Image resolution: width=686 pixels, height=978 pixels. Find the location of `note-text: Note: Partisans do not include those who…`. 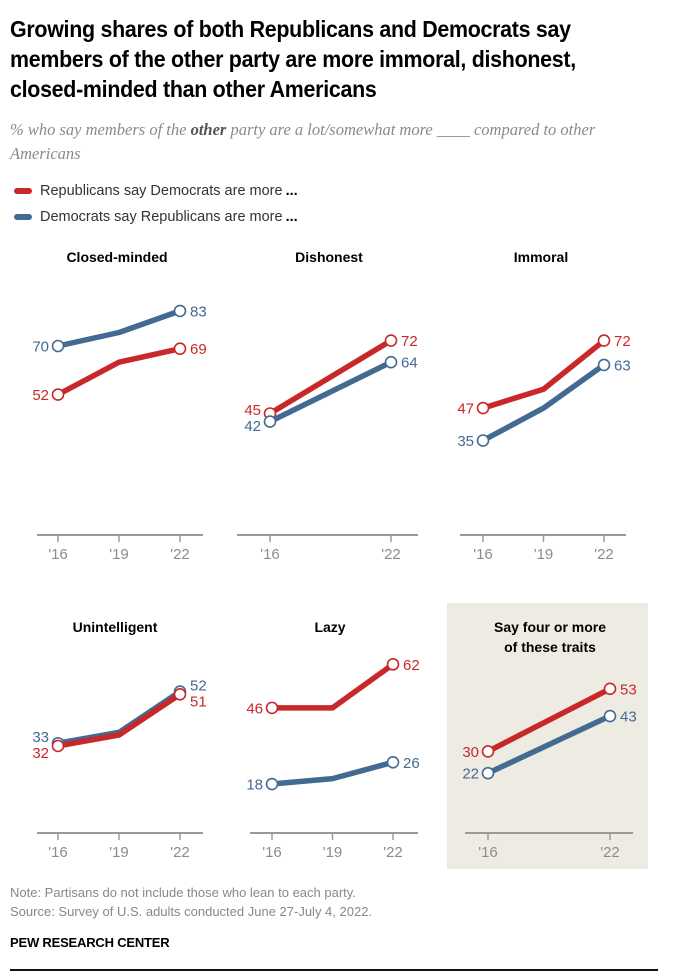

note-text: Note: Partisans do not include those who… is located at coordinates (183, 892).